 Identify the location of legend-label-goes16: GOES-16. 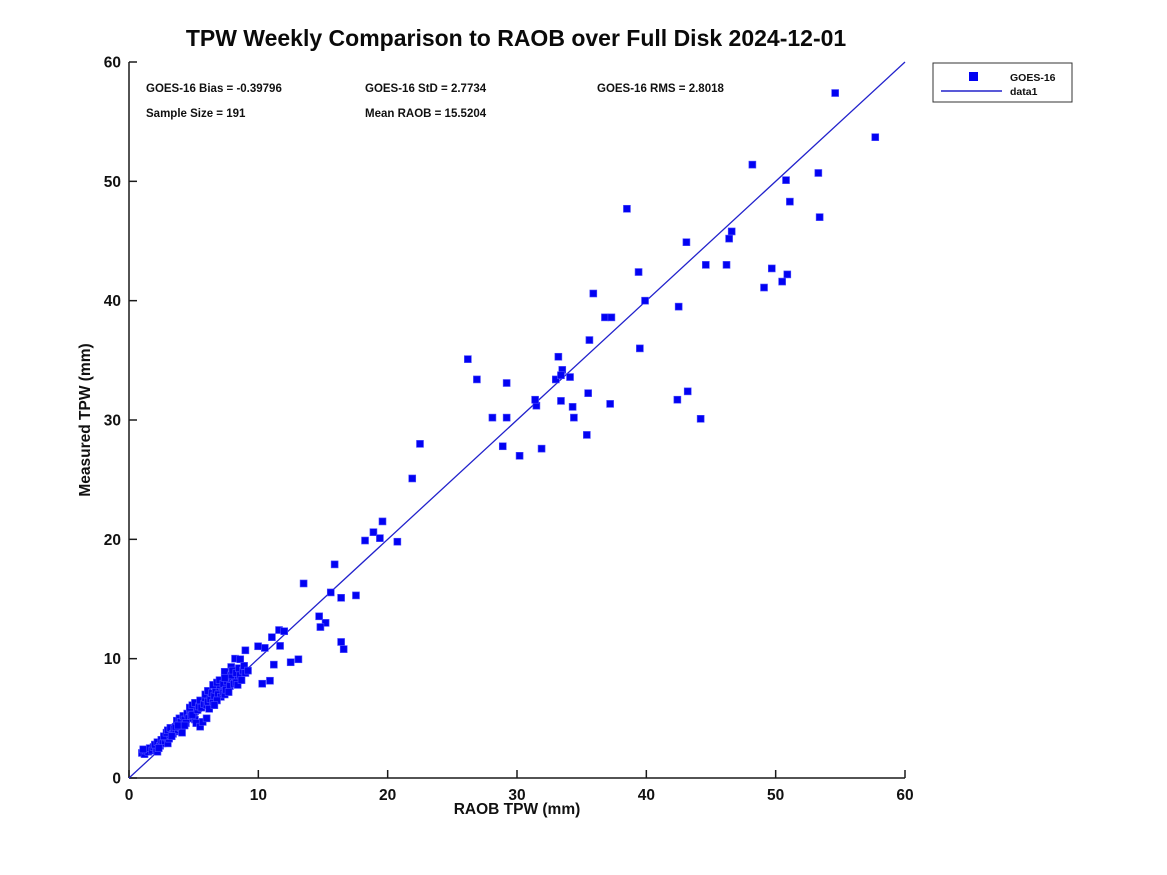
(1033, 78).